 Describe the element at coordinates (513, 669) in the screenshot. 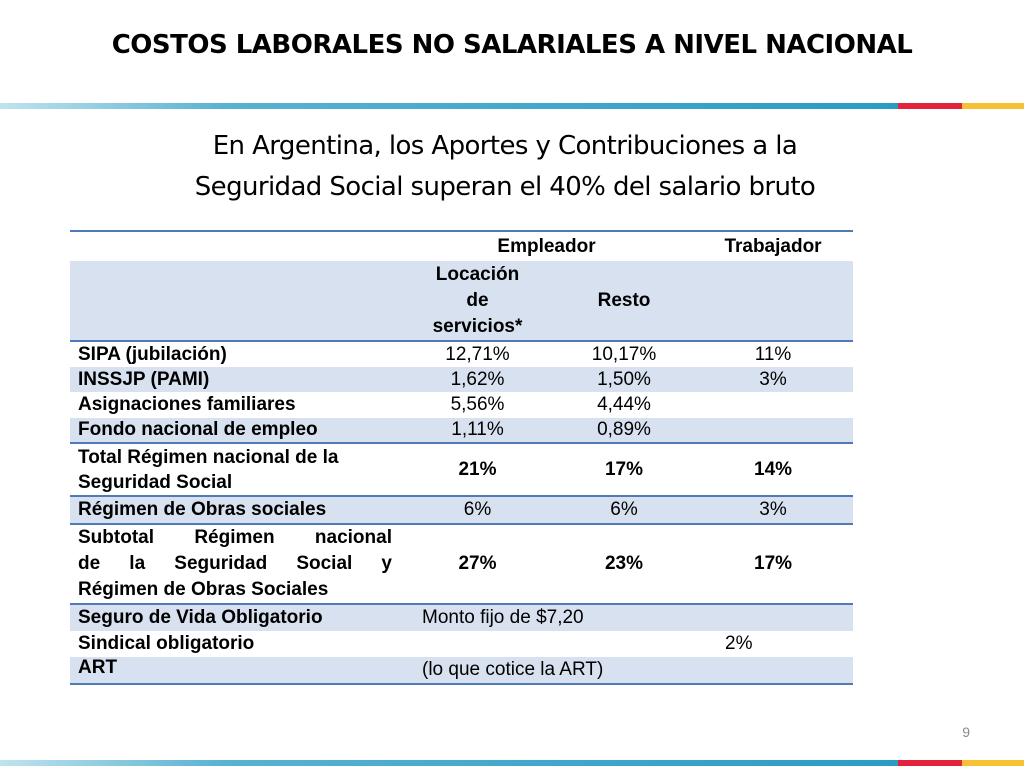

I see `cell-note: (lo que cotice la ART)` at that location.